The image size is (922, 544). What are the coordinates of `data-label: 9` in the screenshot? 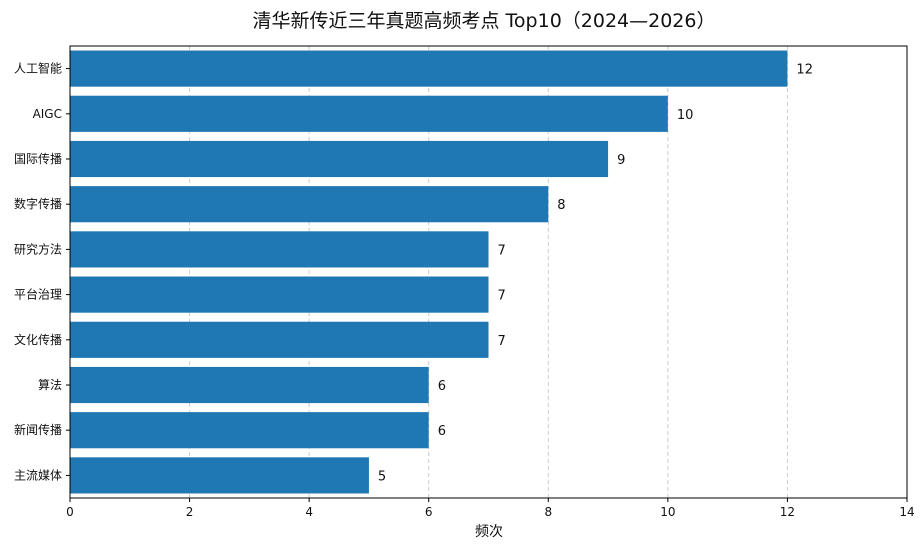 It's located at (621, 160).